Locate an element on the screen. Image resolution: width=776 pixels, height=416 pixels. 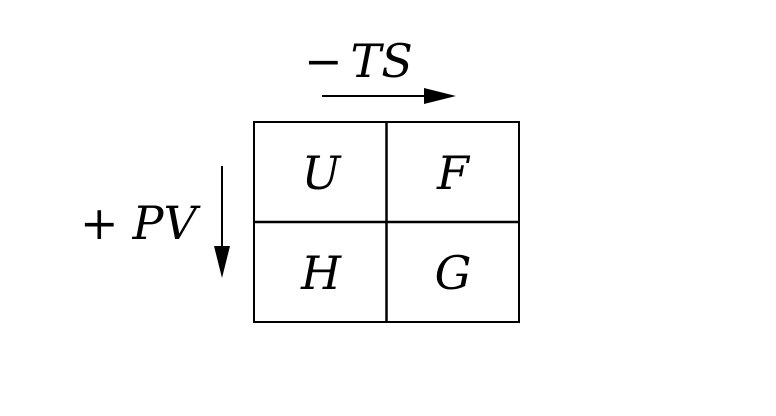
down-arrow-head is located at coordinates (222, 262).